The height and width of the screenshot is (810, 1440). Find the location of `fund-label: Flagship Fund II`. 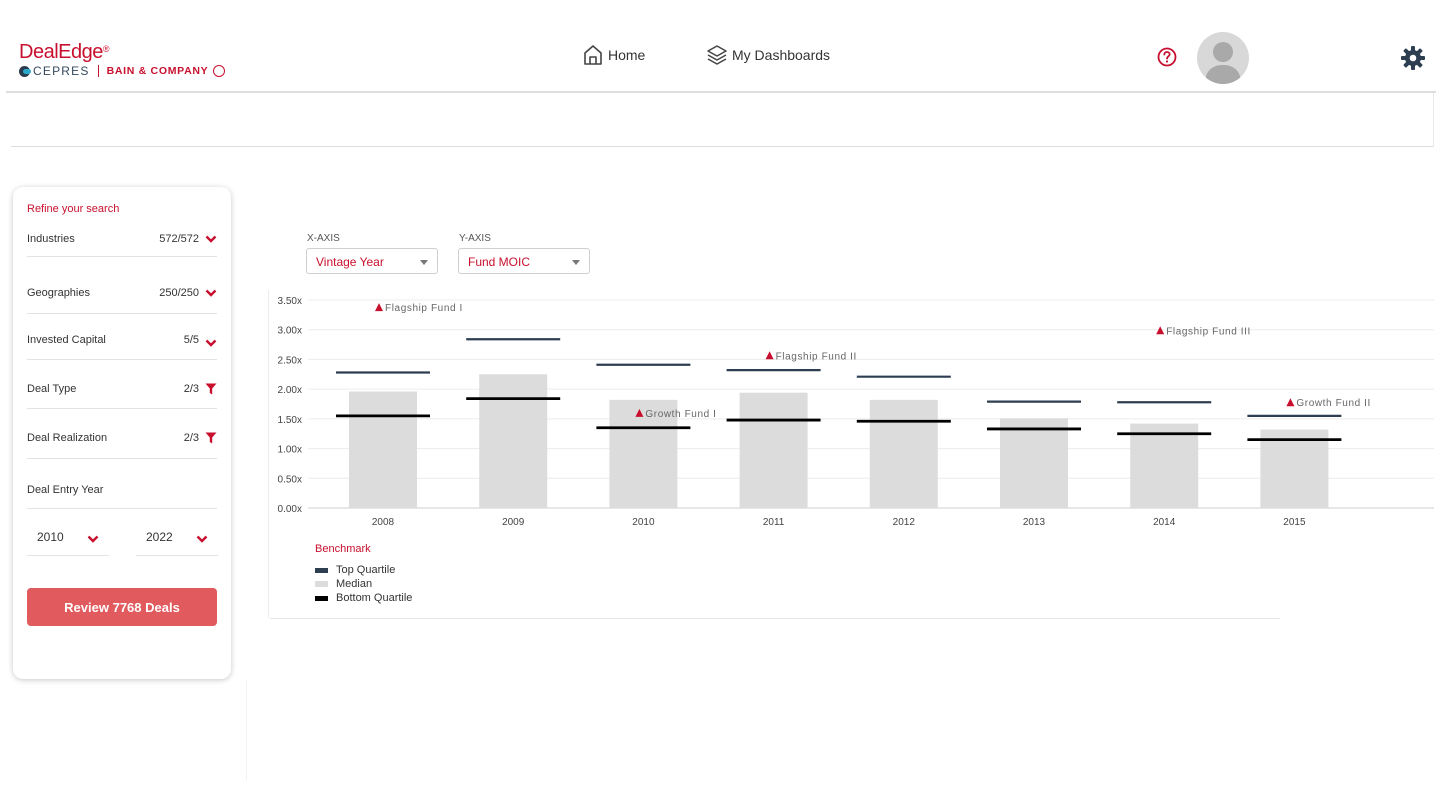

fund-label: Flagship Fund II is located at coordinates (816, 356).